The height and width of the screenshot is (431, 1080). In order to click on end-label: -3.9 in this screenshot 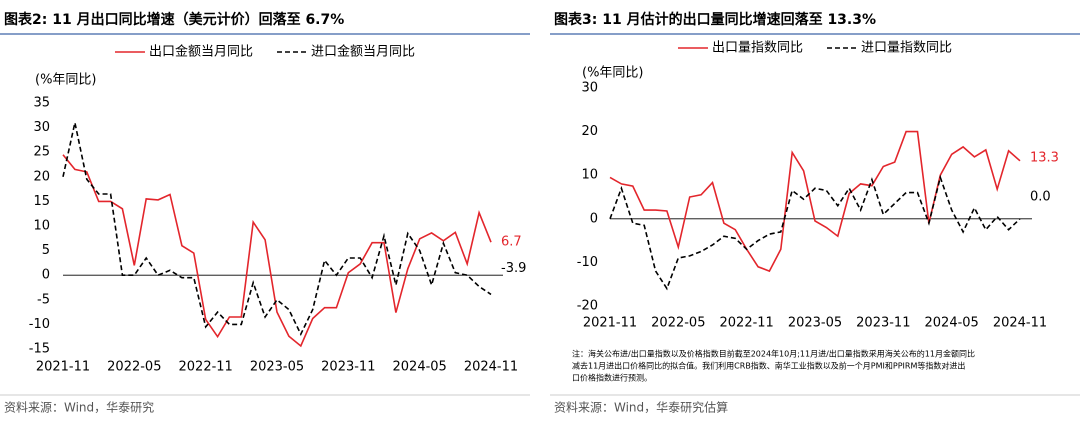, I will do `click(513, 268)`.